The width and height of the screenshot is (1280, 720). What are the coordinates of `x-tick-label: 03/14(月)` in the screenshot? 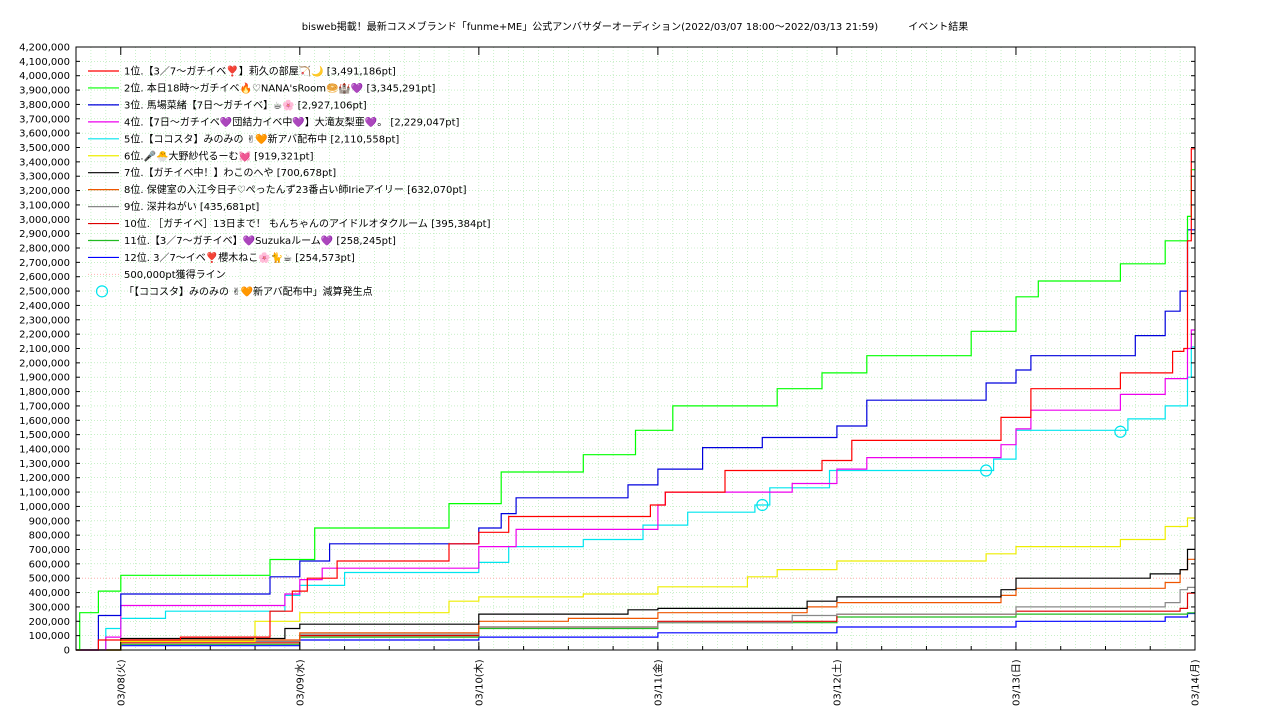 It's located at (1196, 682).